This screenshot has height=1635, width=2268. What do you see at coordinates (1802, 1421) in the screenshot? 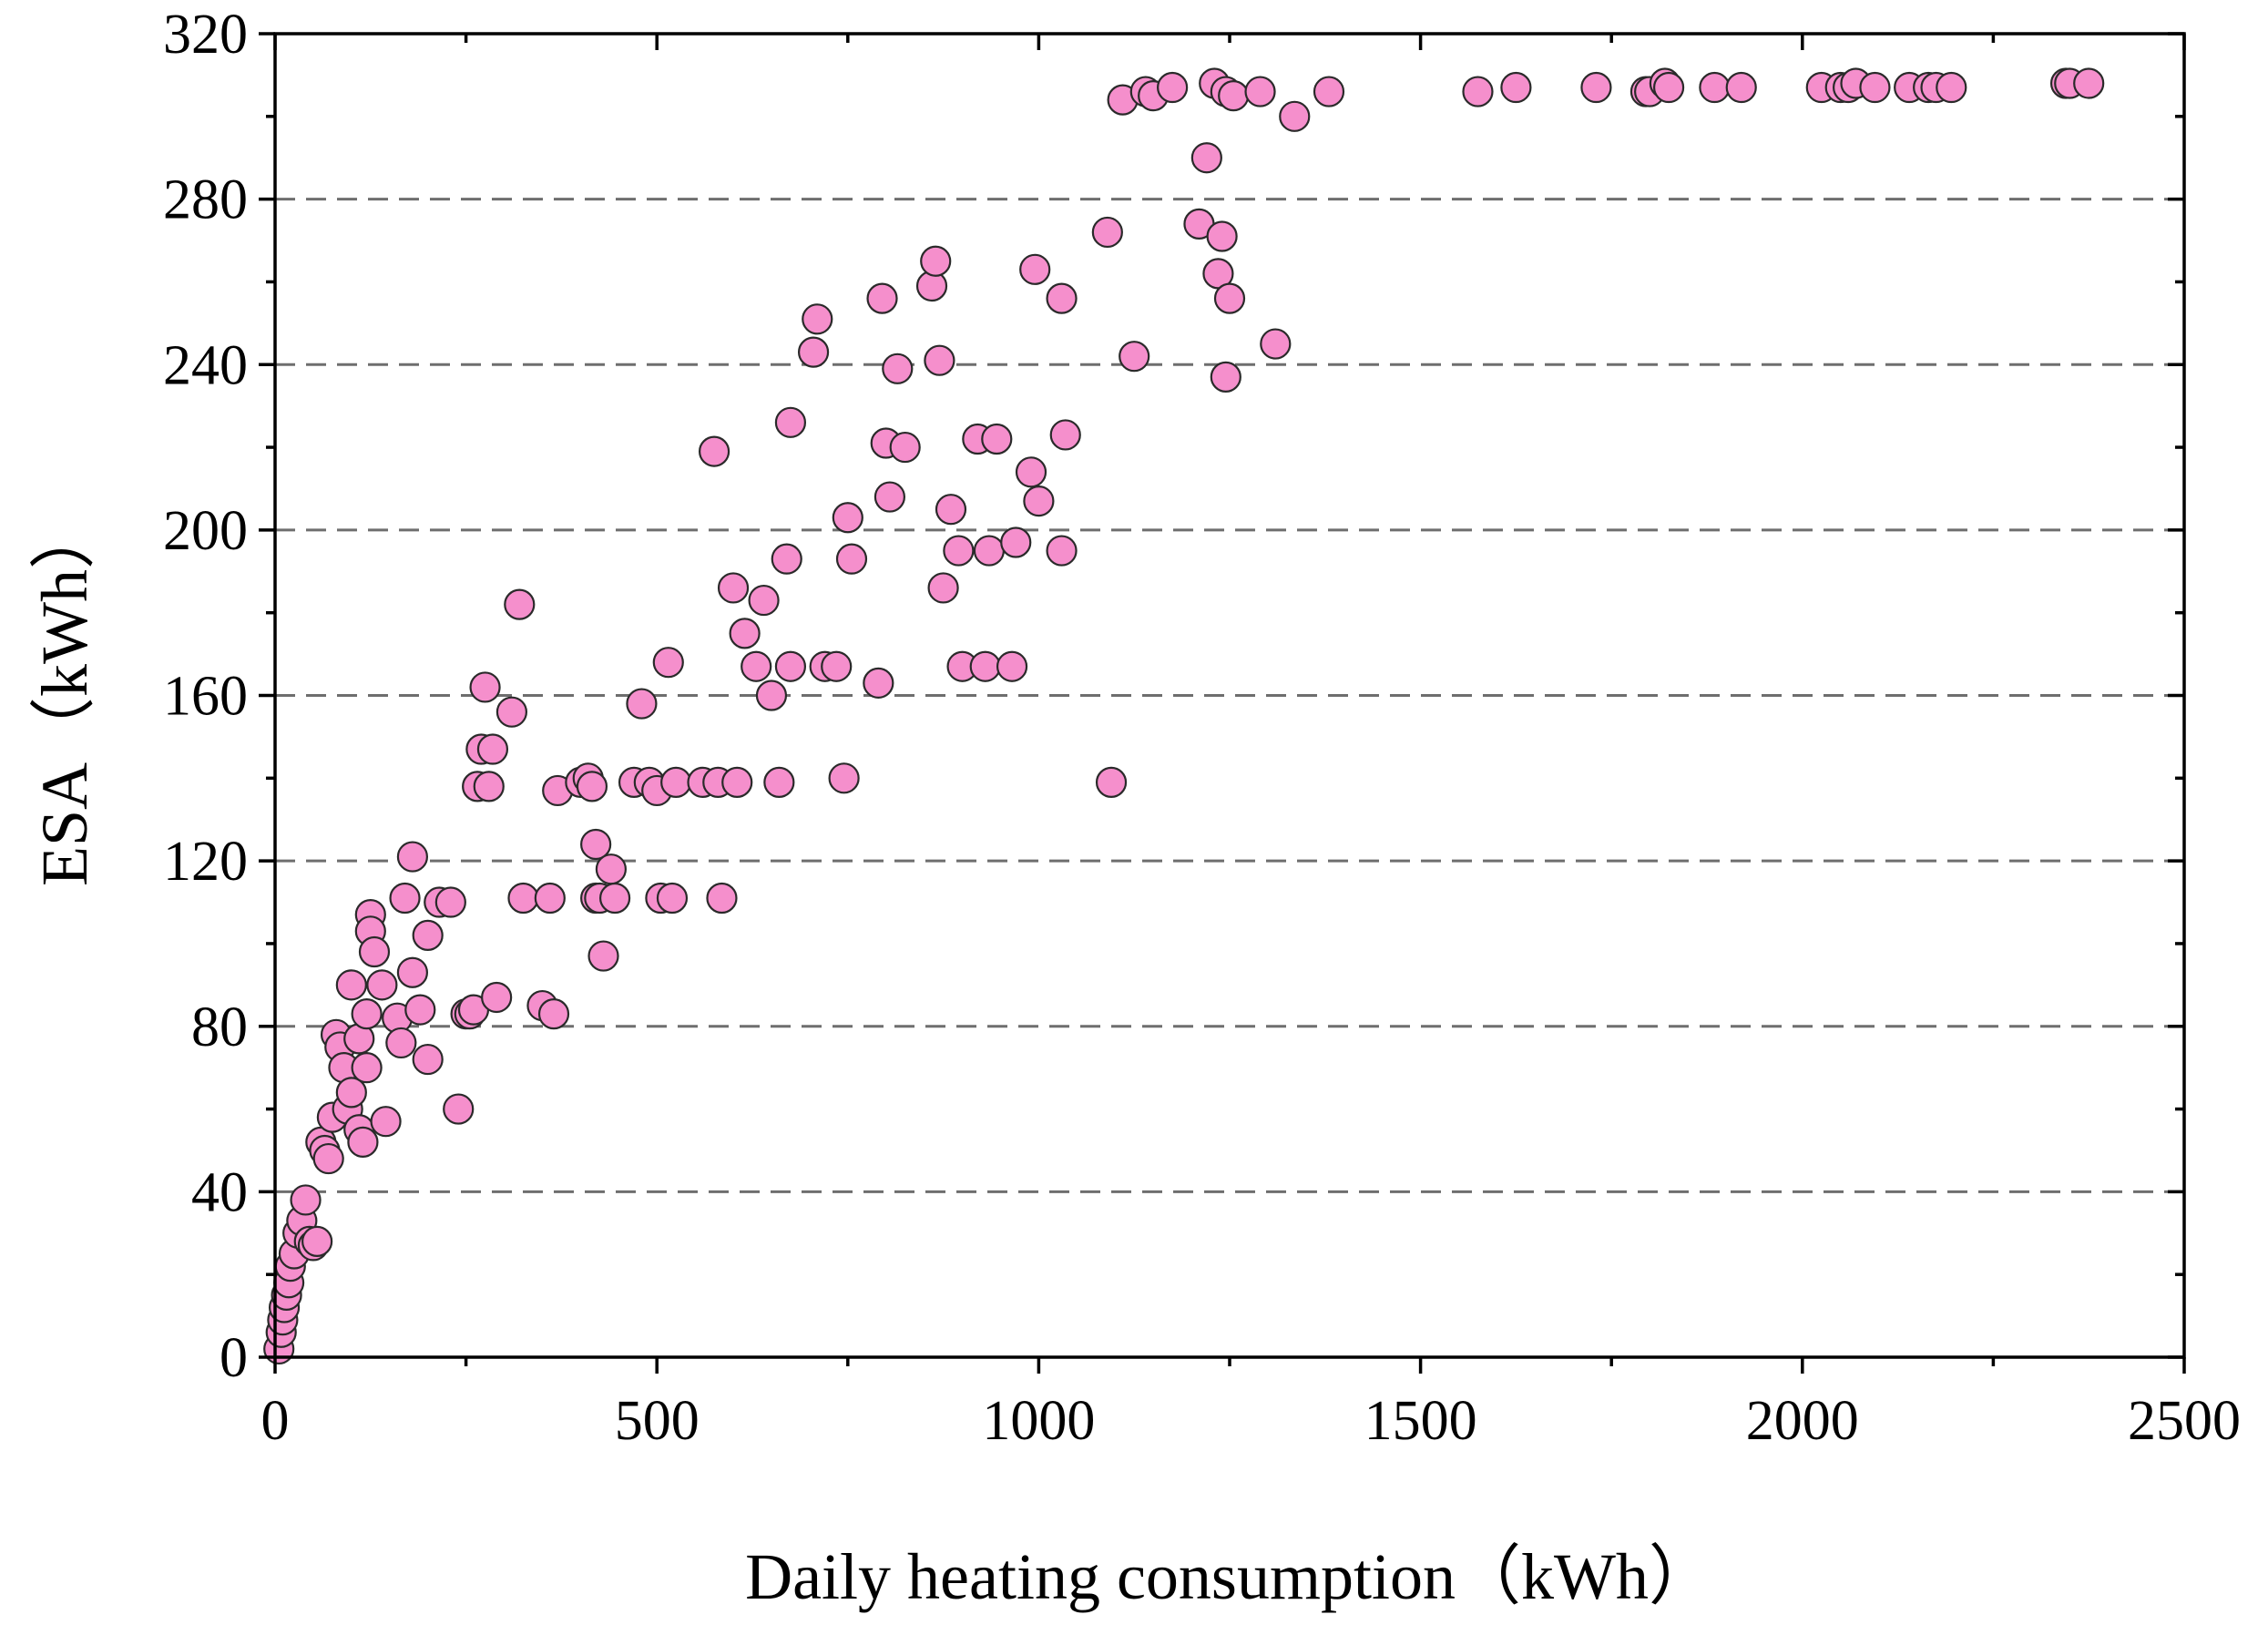
I see `x-tick-label: 2000` at bounding box center [1802, 1421].